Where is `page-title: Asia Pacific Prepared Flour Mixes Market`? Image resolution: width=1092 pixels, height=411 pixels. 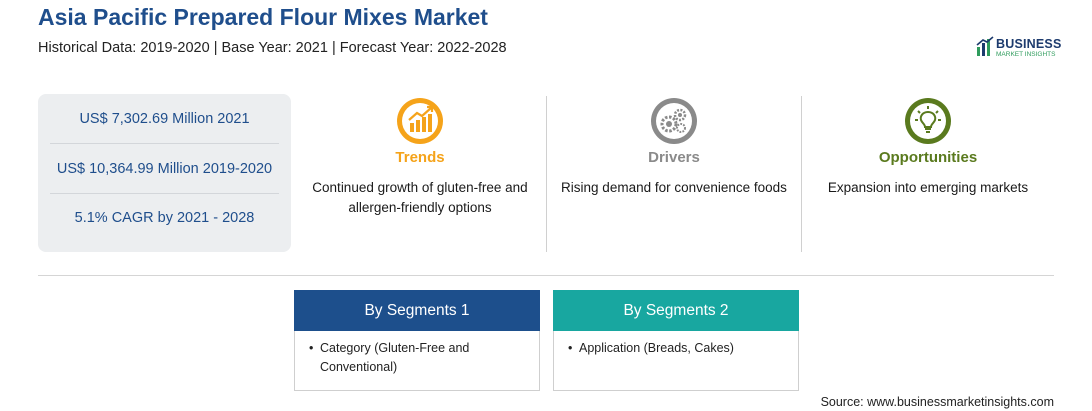 page-title: Asia Pacific Prepared Flour Mixes Market is located at coordinates (263, 17).